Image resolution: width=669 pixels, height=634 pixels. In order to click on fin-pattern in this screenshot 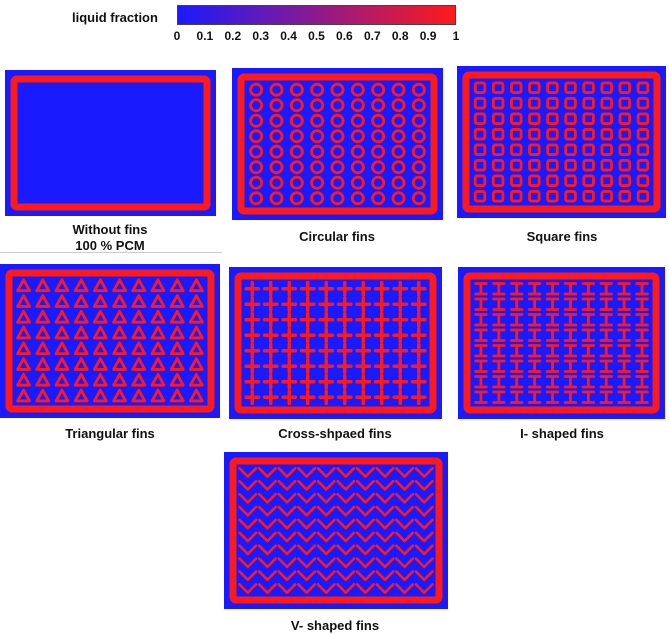, I will do `click(561, 142)`.